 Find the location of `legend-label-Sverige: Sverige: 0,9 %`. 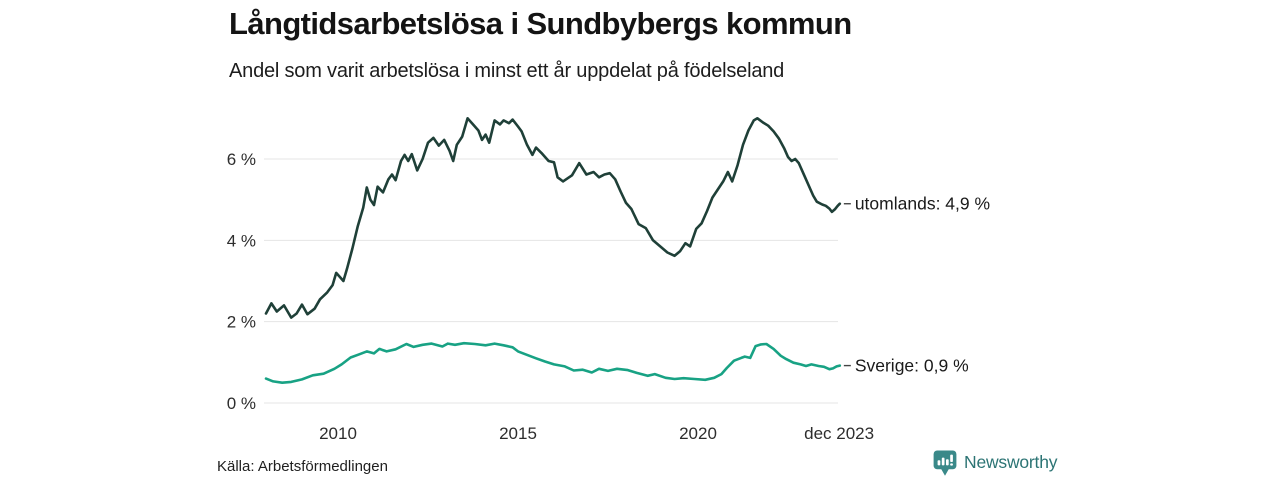

legend-label-Sverige: Sverige: 0,9 % is located at coordinates (912, 366).